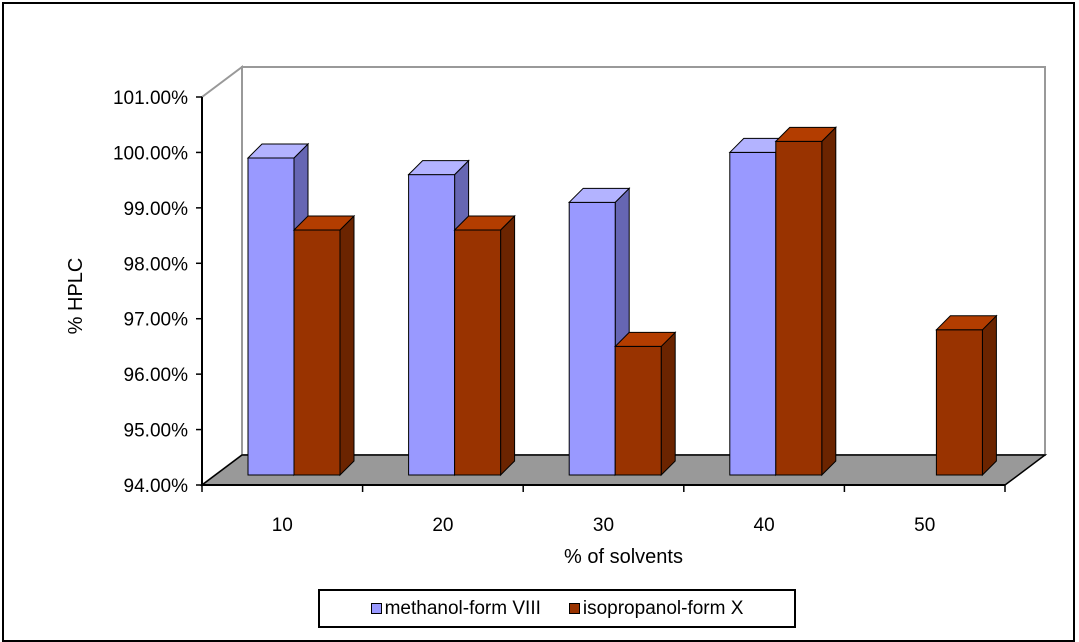  I want to click on y-tick-label: 97.00%, so click(156, 320).